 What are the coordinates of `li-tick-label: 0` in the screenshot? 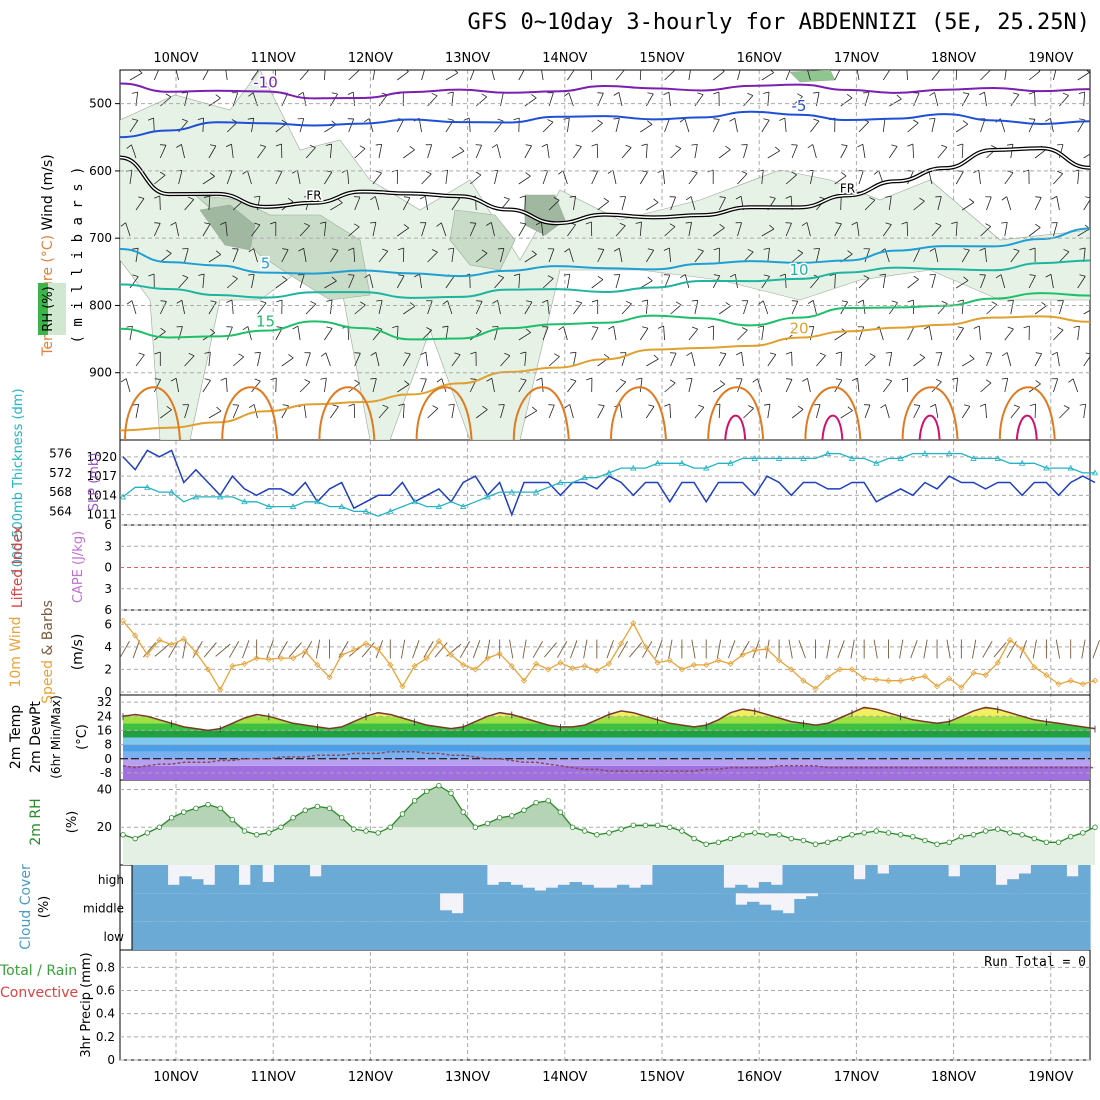 It's located at (108, 568).